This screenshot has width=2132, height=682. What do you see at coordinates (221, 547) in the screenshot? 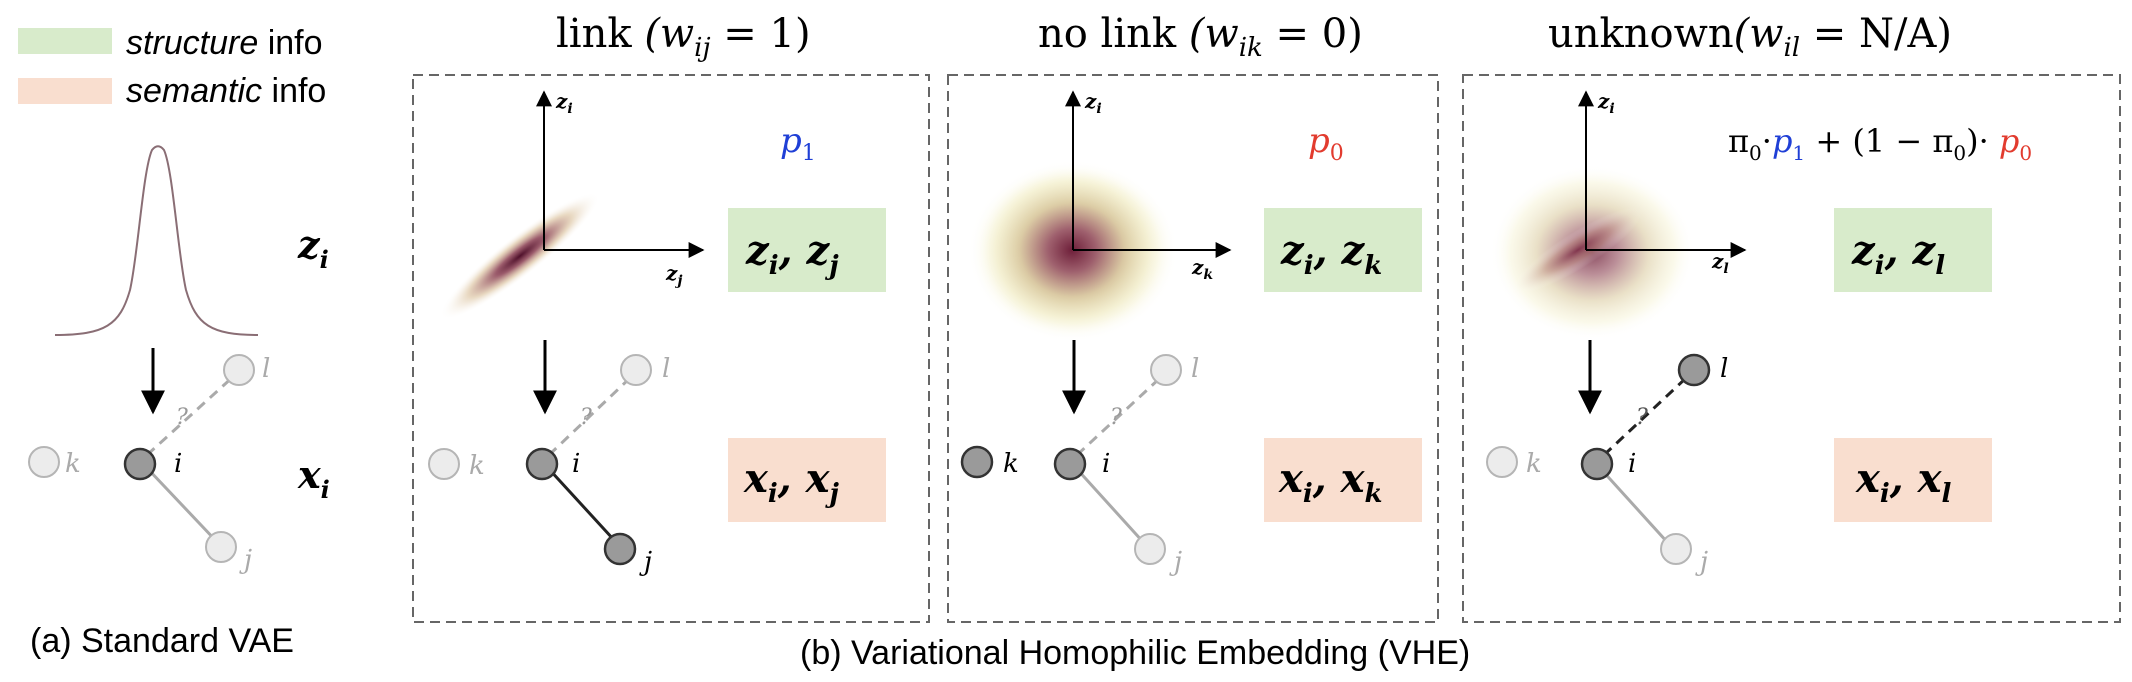
I see `node-j` at bounding box center [221, 547].